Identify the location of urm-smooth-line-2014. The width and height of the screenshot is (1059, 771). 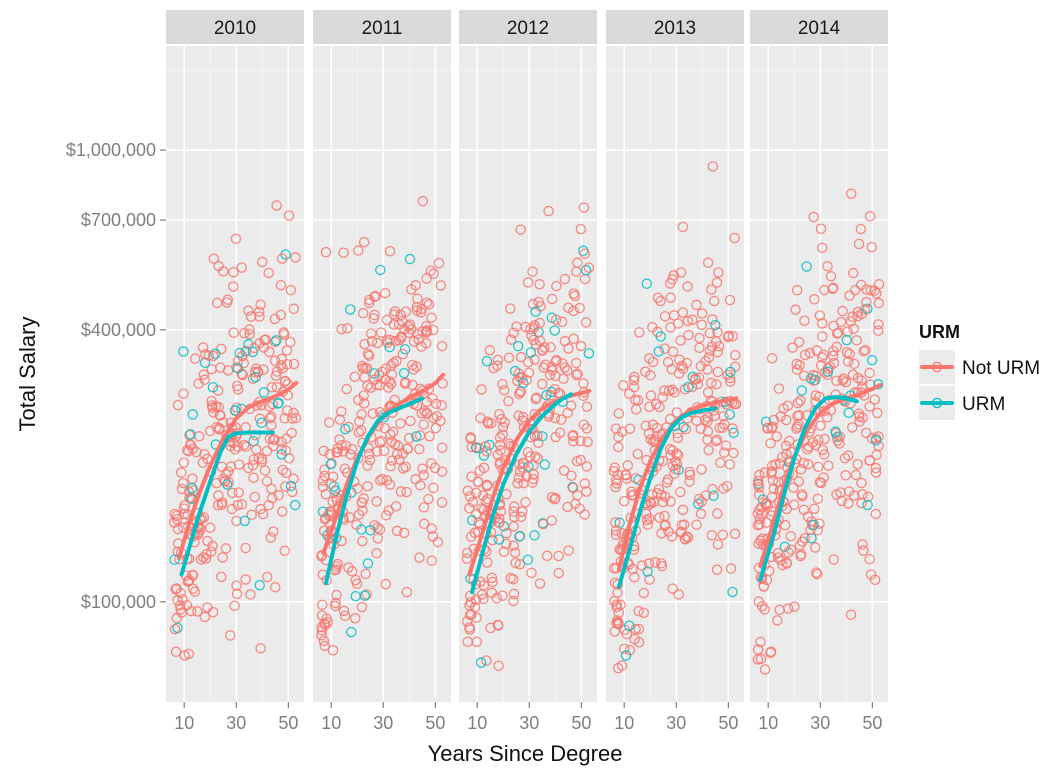
(808, 488).